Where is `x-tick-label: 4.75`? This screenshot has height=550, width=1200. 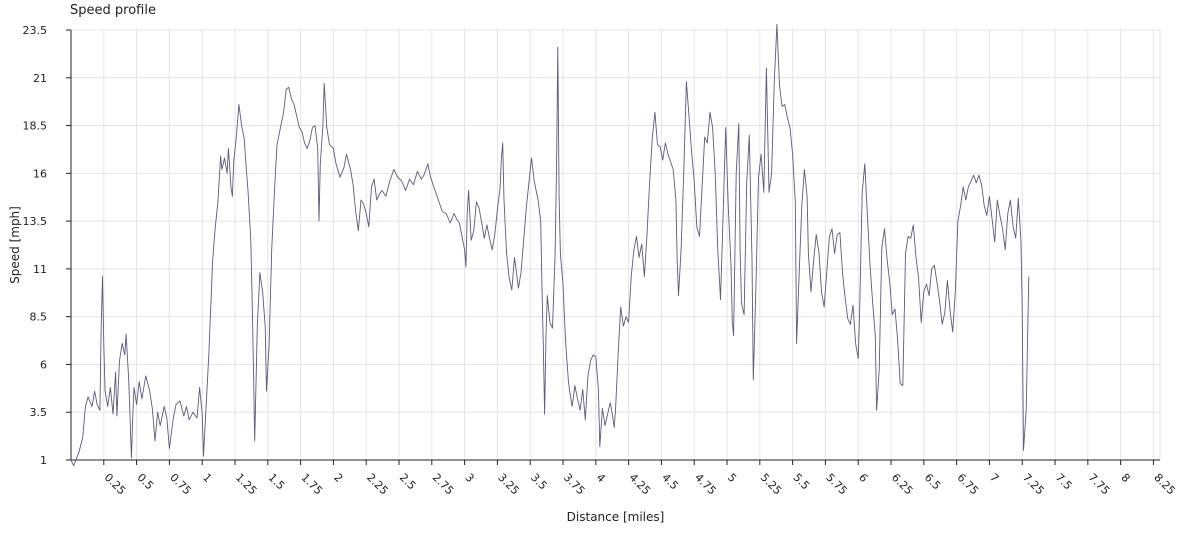 x-tick-label: 4.75 is located at coordinates (705, 484).